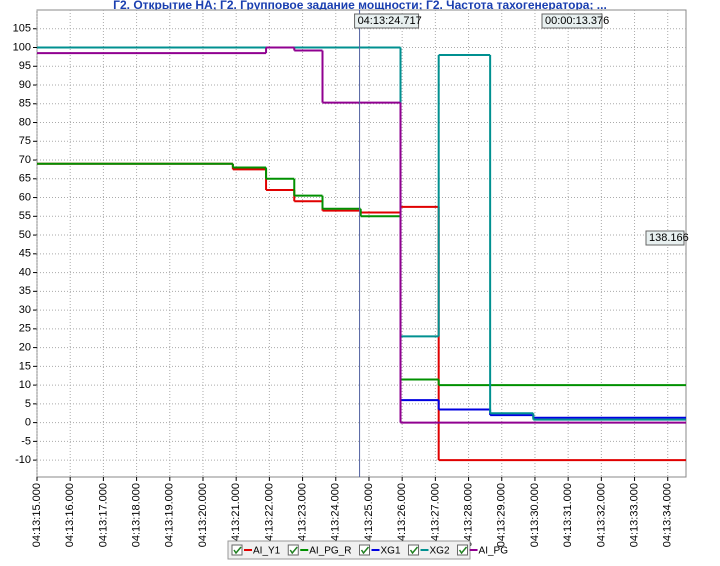 The image size is (720, 566). What do you see at coordinates (267, 551) in the screenshot?
I see `legend-label: AI_Y1` at bounding box center [267, 551].